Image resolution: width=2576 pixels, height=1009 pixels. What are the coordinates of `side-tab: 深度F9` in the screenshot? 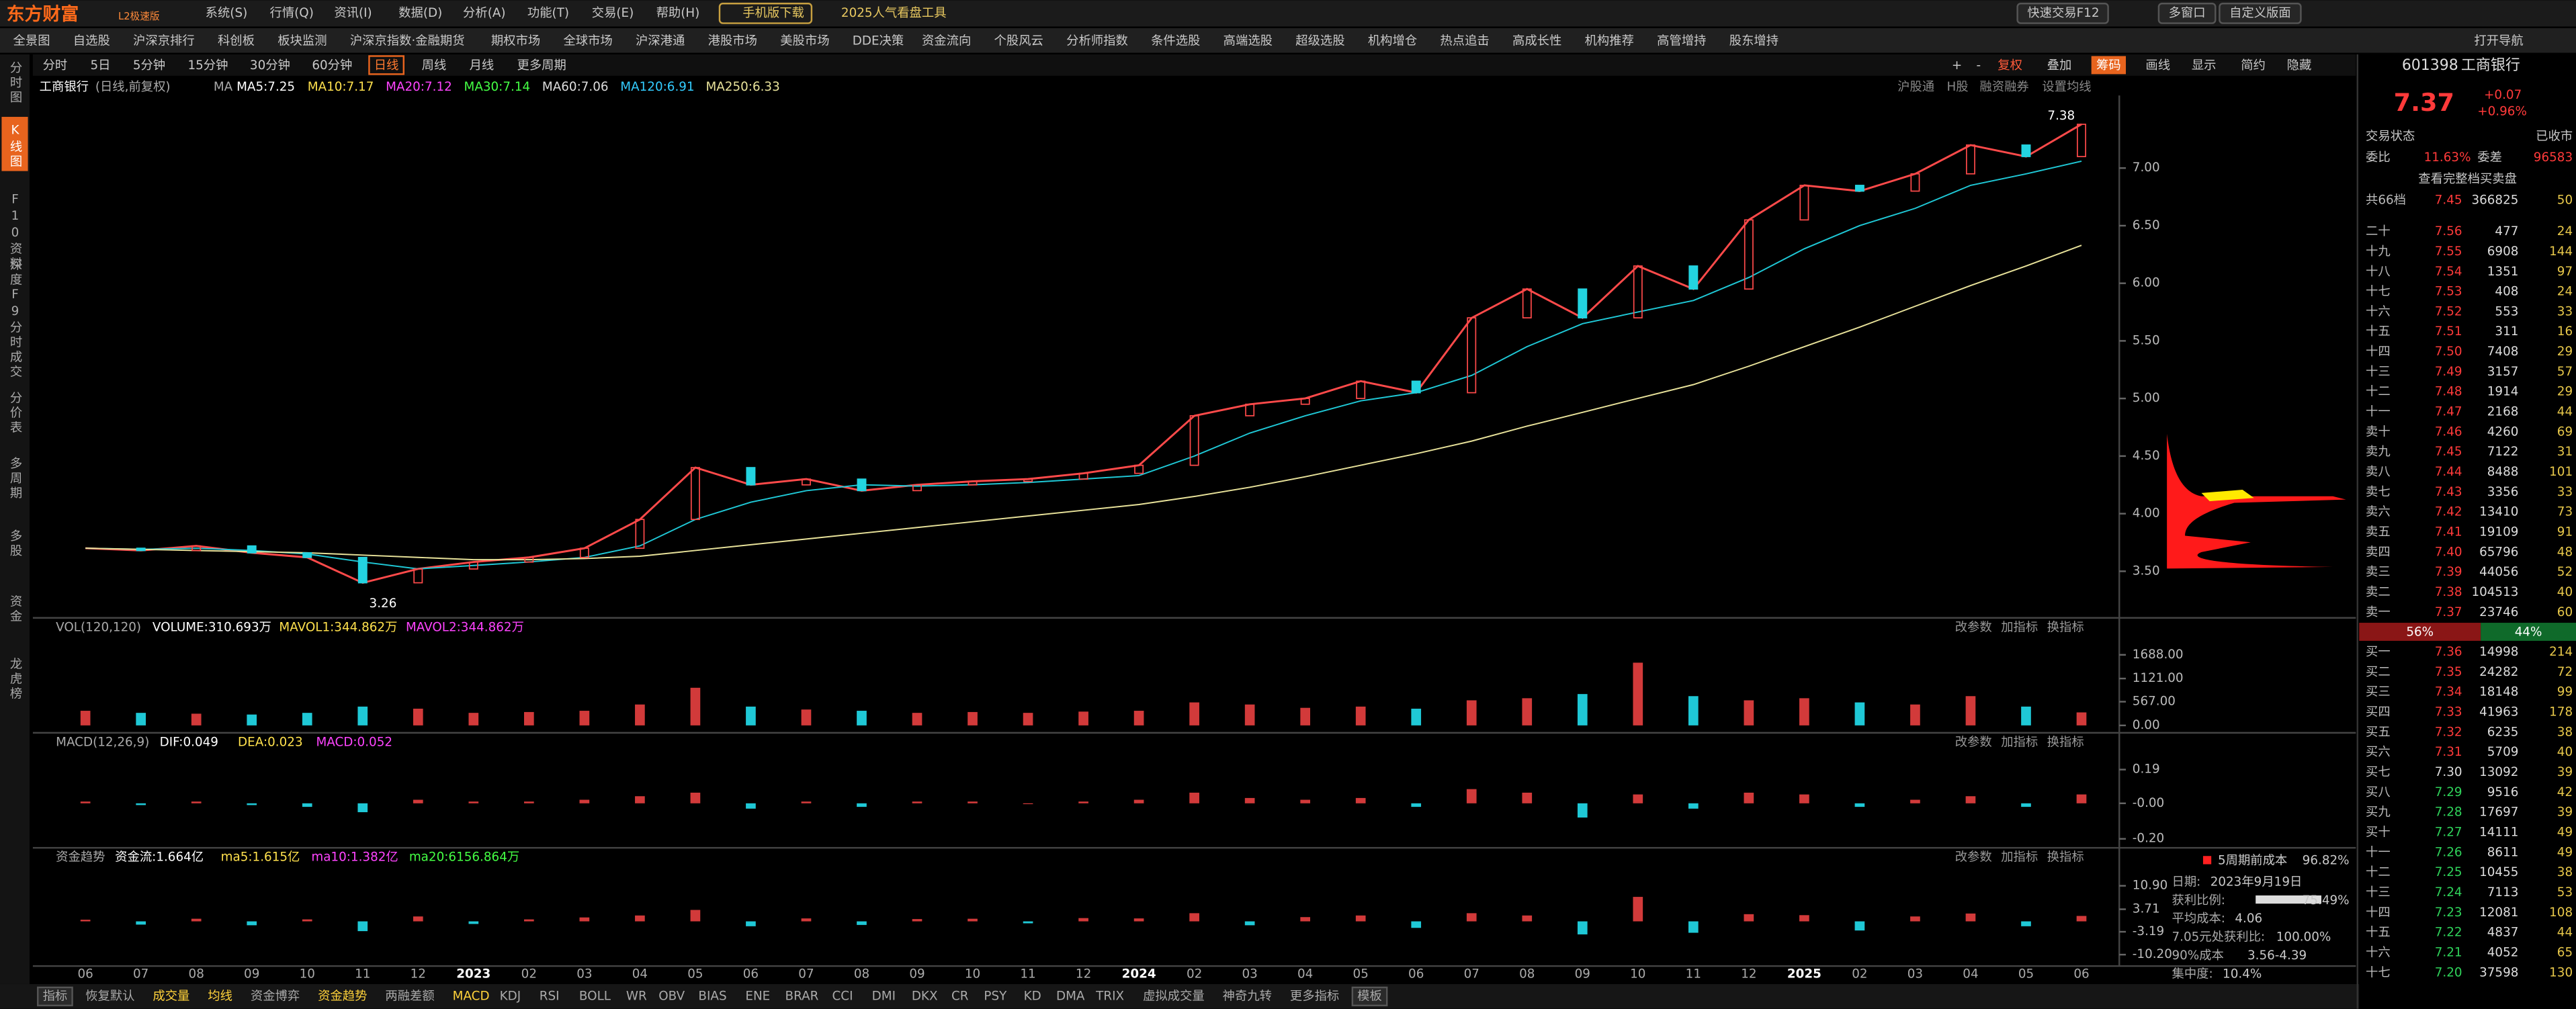 It's located at (15, 289).